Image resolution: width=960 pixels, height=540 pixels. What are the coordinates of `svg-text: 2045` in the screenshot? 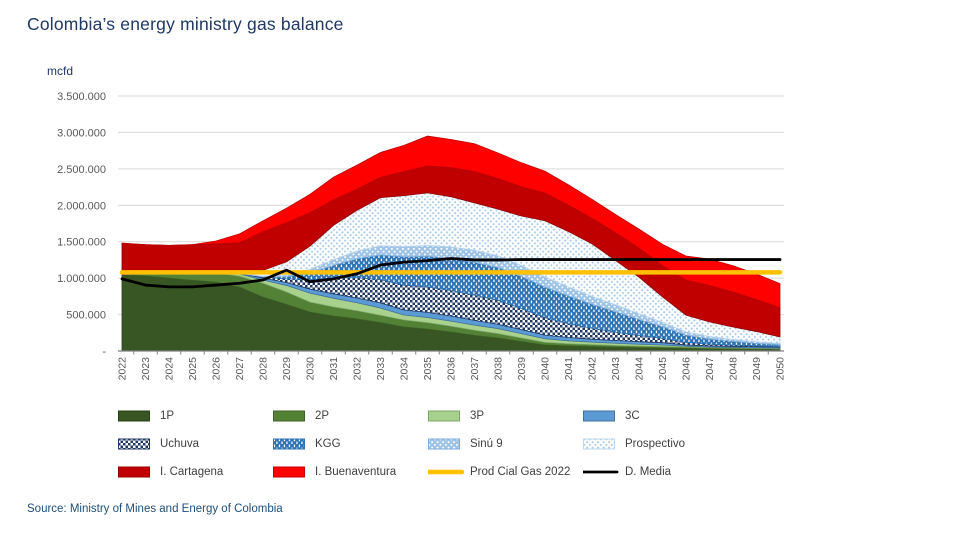 It's located at (663, 369).